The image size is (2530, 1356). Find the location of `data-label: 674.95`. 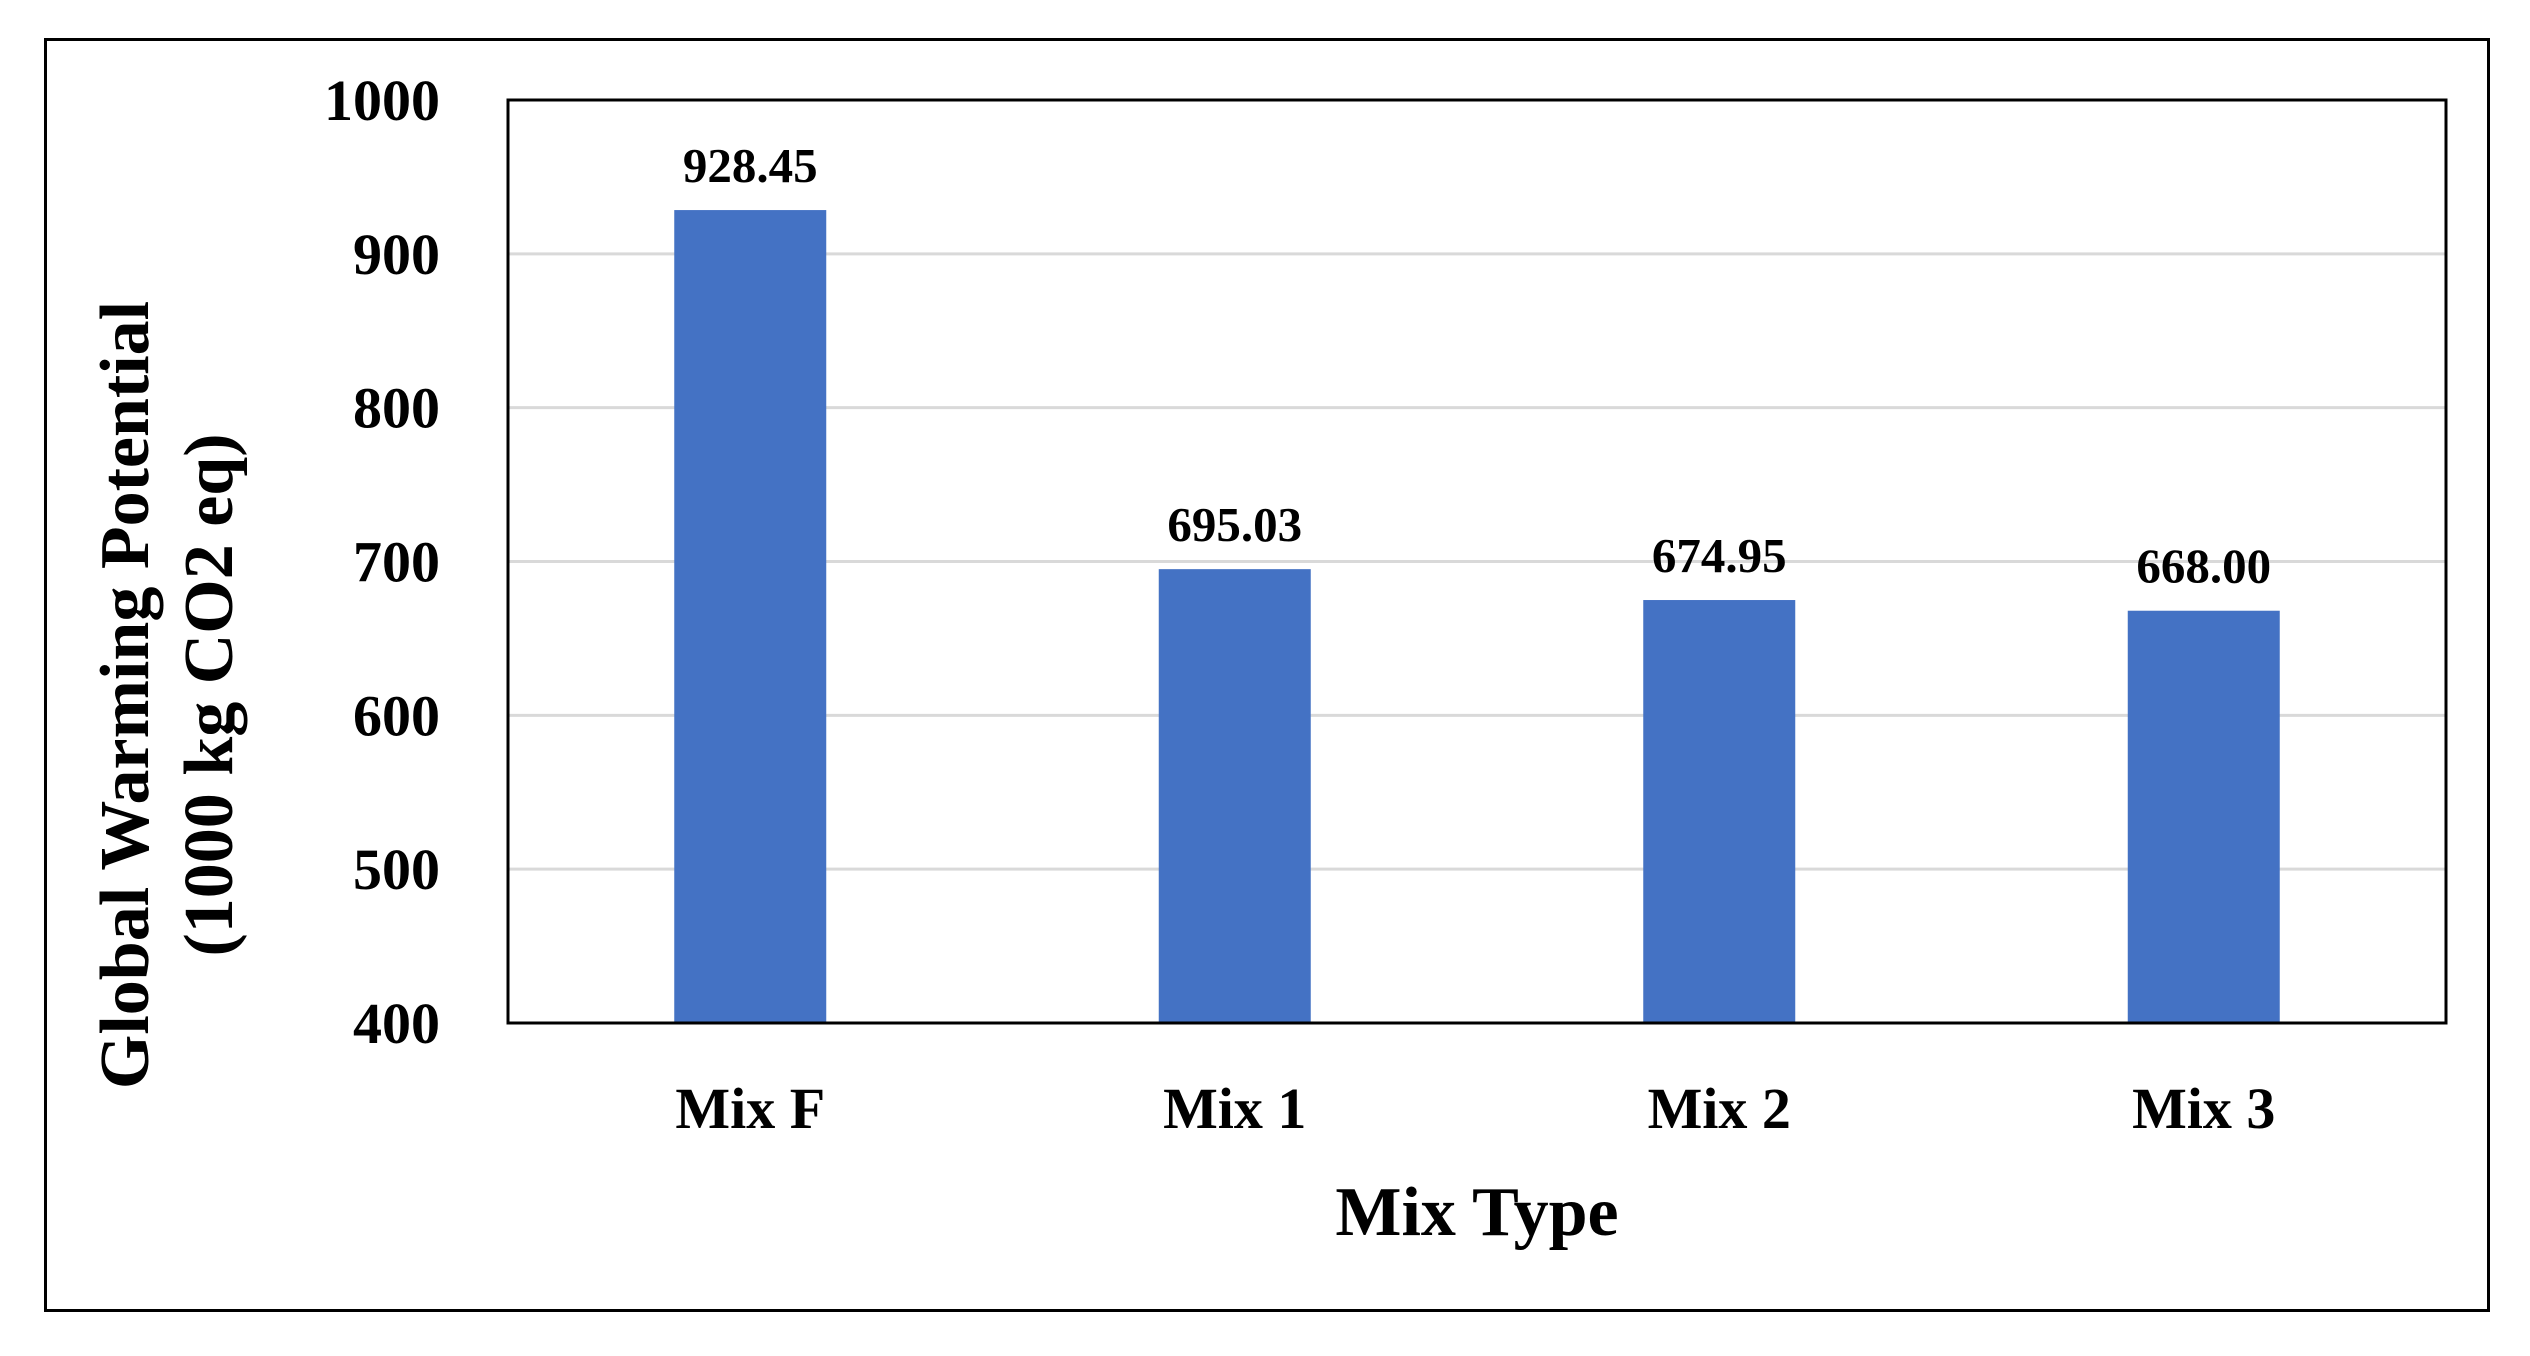

data-label: 674.95 is located at coordinates (1719, 555).